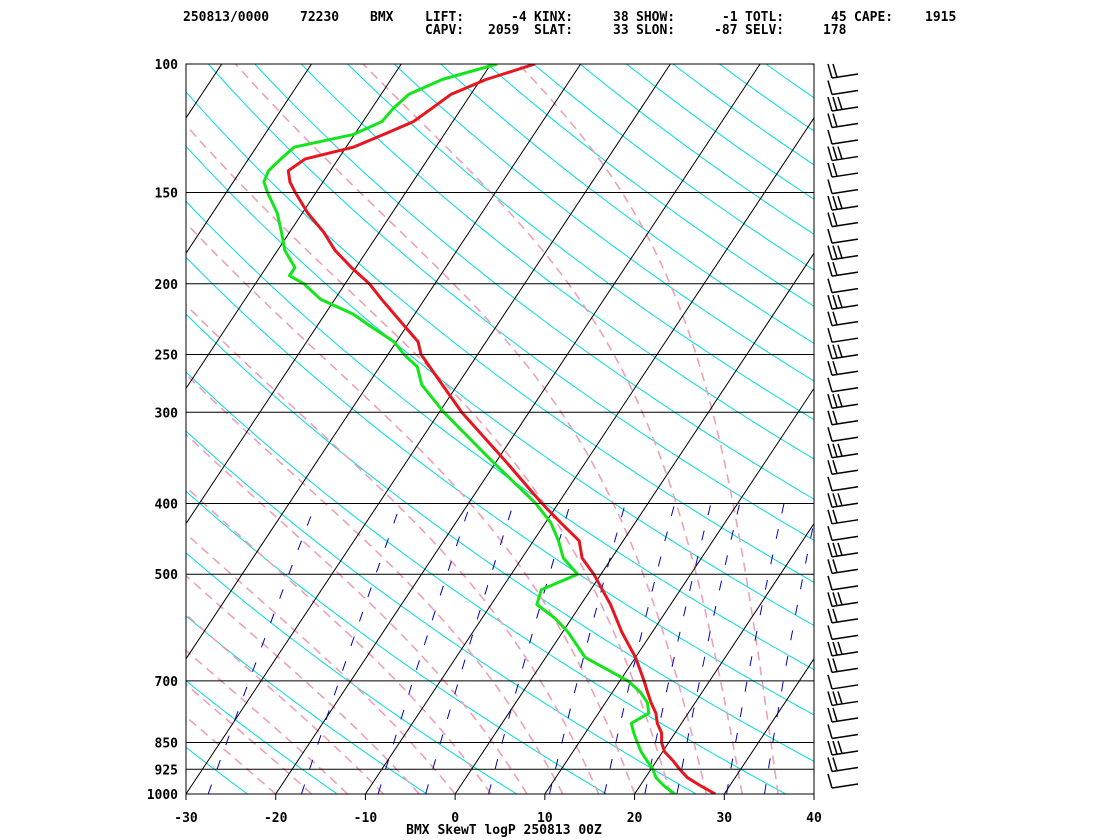 The height and width of the screenshot is (840, 1120). I want to click on header-line-2: CAPV: 2059 SLAT: 33 SLON: -87 SELV: 178, so click(560, 44).